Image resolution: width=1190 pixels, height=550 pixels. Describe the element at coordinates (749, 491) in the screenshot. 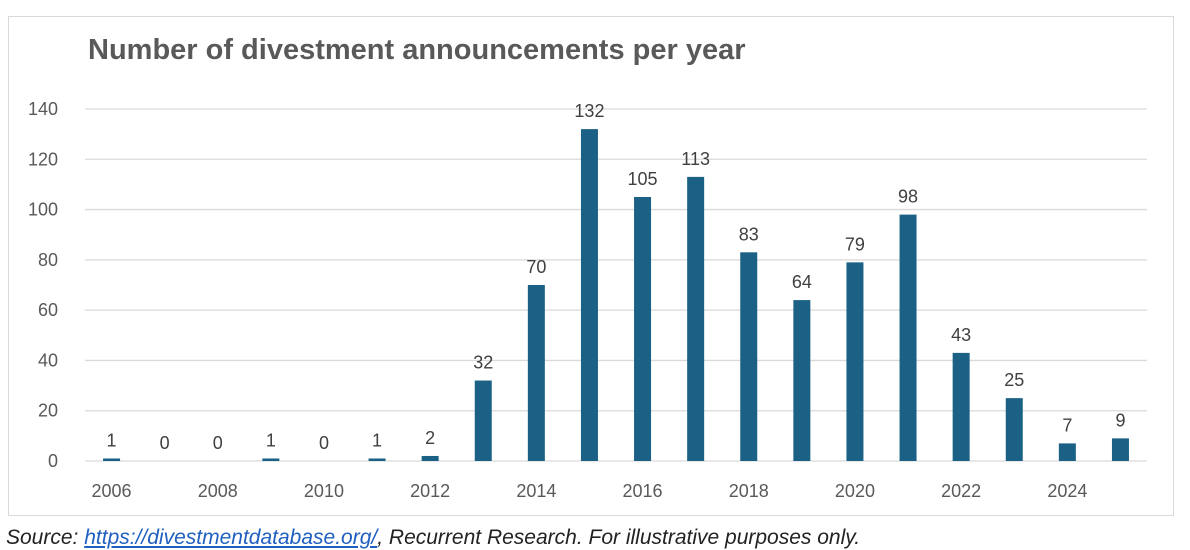

I see `x-tick-label: 2018` at that location.